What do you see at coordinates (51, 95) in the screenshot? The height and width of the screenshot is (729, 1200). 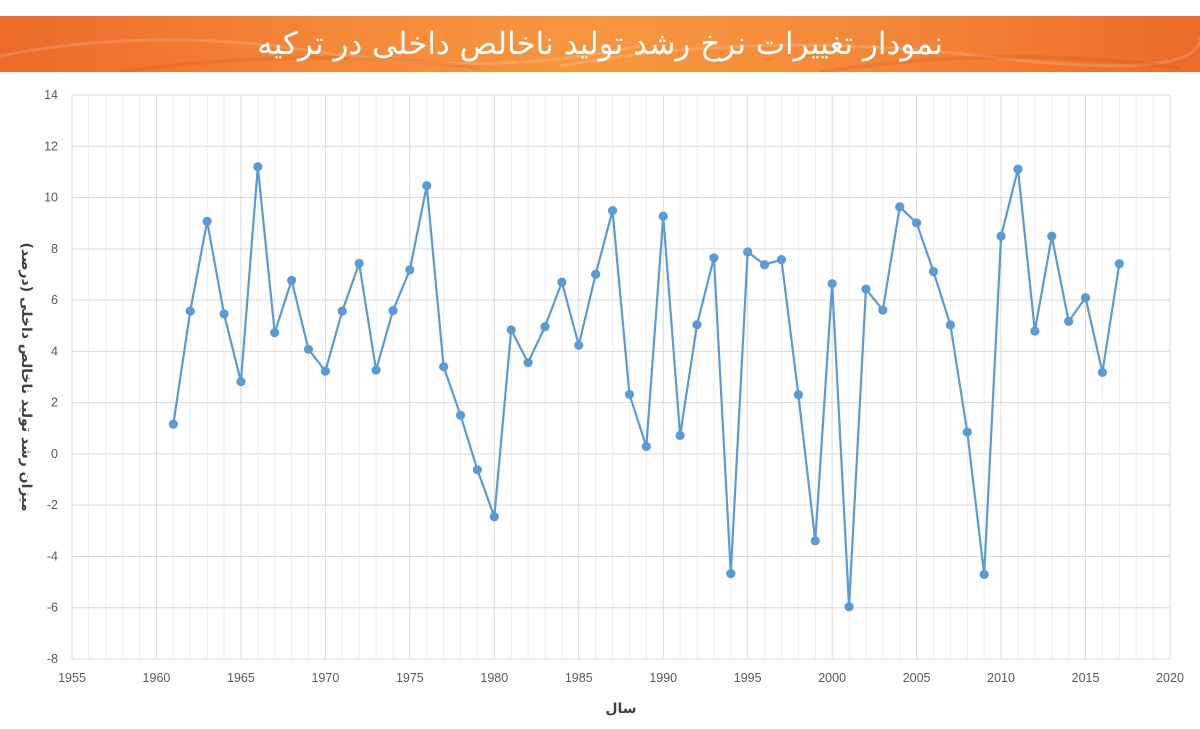 I see `y-tick-label: 14` at bounding box center [51, 95].